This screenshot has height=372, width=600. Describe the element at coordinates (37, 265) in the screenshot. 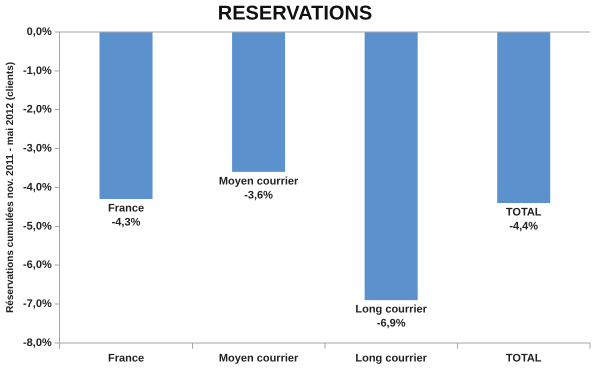

I see `y-tick-label: -6,0%` at that location.